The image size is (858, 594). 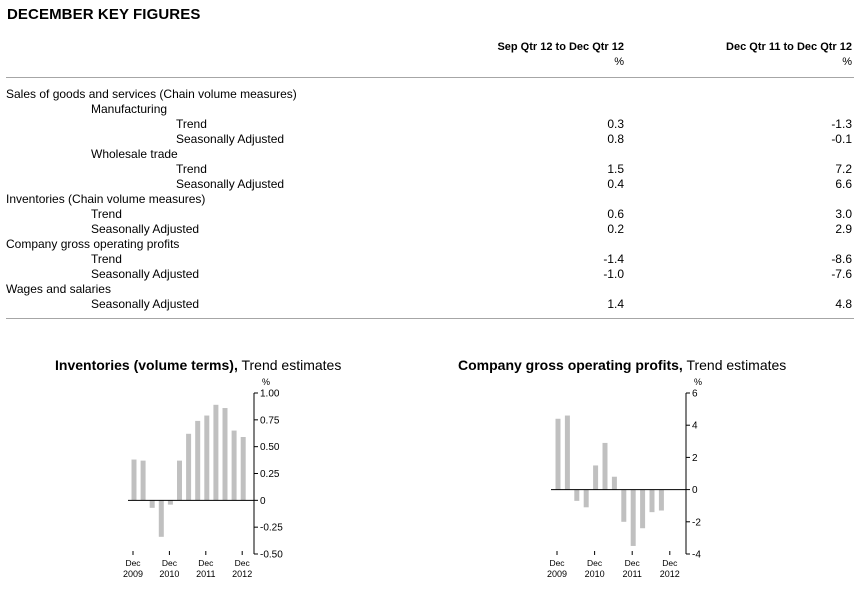 What do you see at coordinates (429, 139) in the screenshot?
I see `table-row: Seasonally Adjusted 0.8 -0.1` at bounding box center [429, 139].